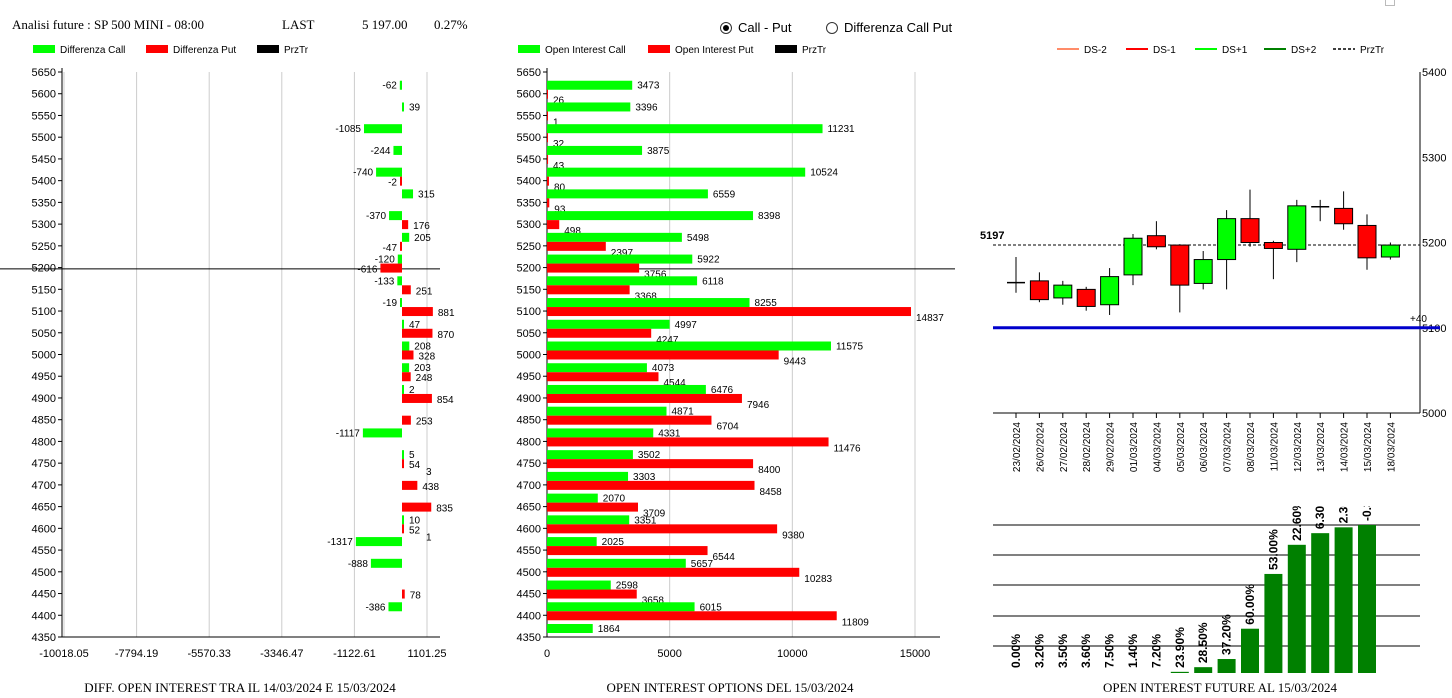  Describe the element at coordinates (529, 356) in the screenshot. I see `y-tick-label: 5000` at that location.